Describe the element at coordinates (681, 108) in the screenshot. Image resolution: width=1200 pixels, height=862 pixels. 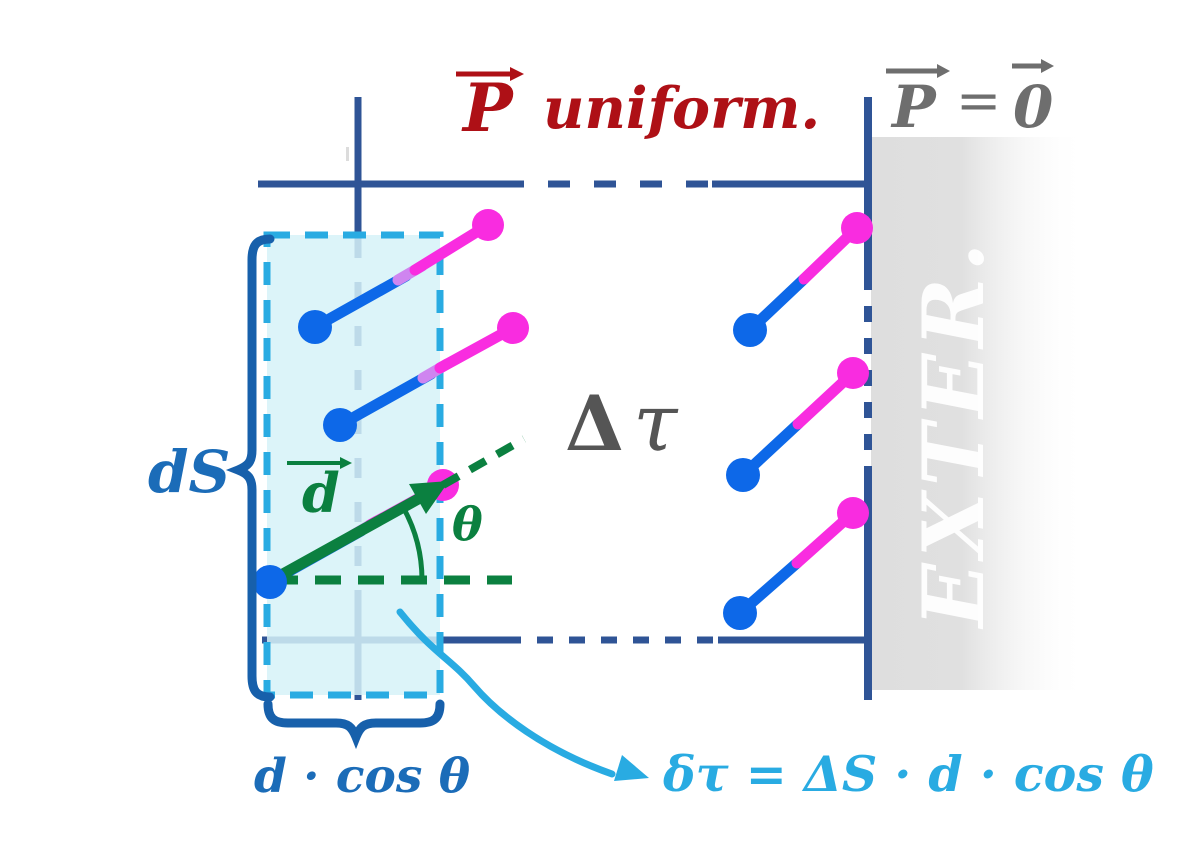
I see `uniform-label: uniform.` at that location.